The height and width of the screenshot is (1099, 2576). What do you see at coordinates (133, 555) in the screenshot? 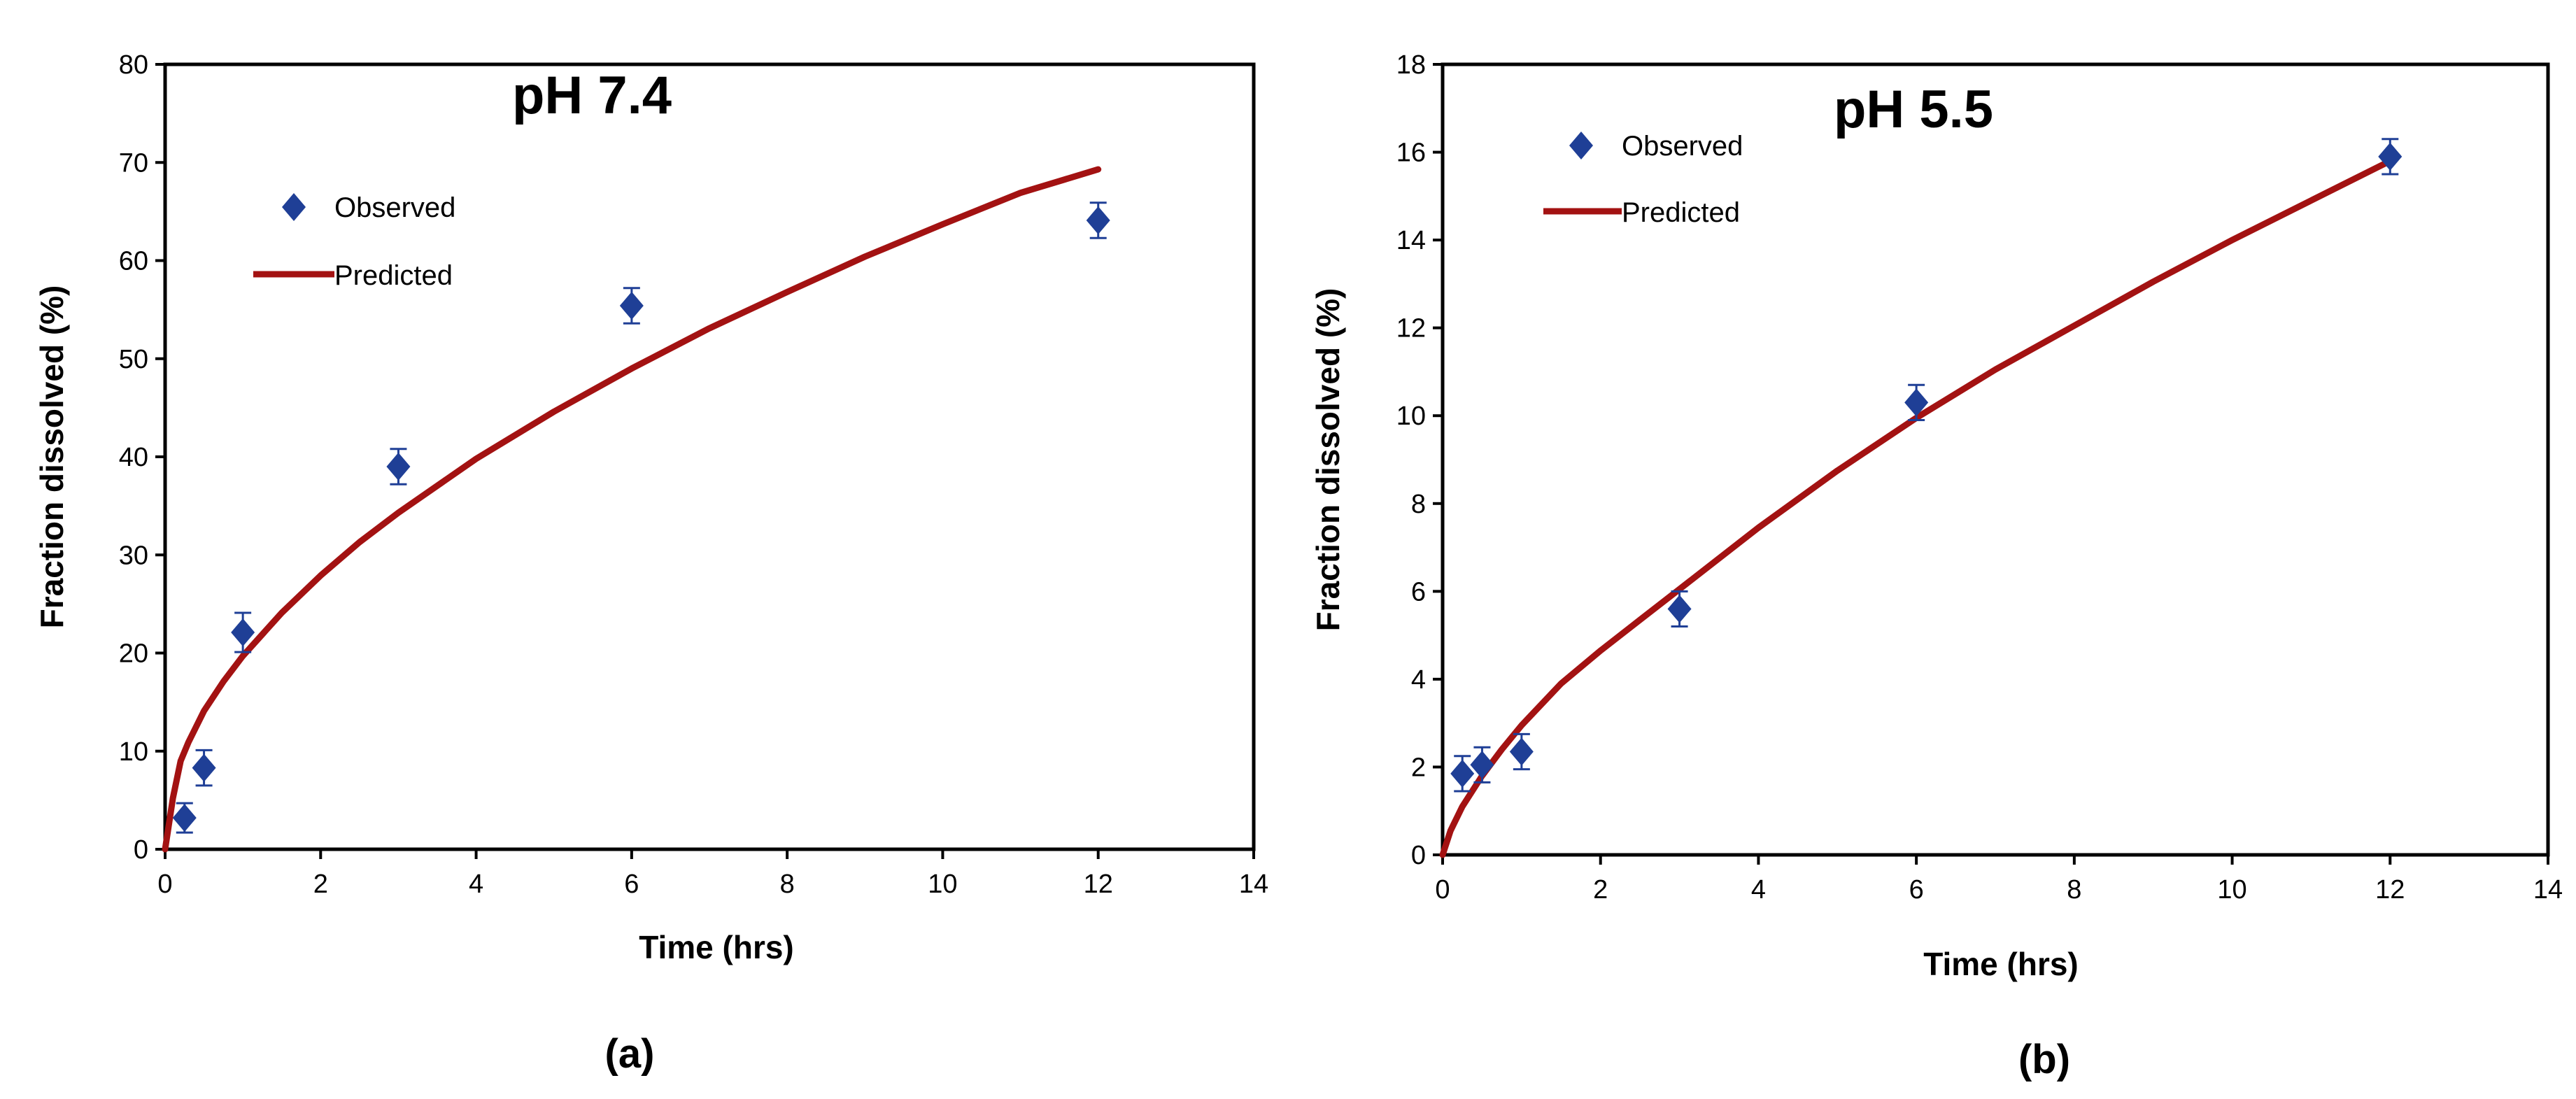
I see `y-tick-label-a: 30` at bounding box center [133, 555].